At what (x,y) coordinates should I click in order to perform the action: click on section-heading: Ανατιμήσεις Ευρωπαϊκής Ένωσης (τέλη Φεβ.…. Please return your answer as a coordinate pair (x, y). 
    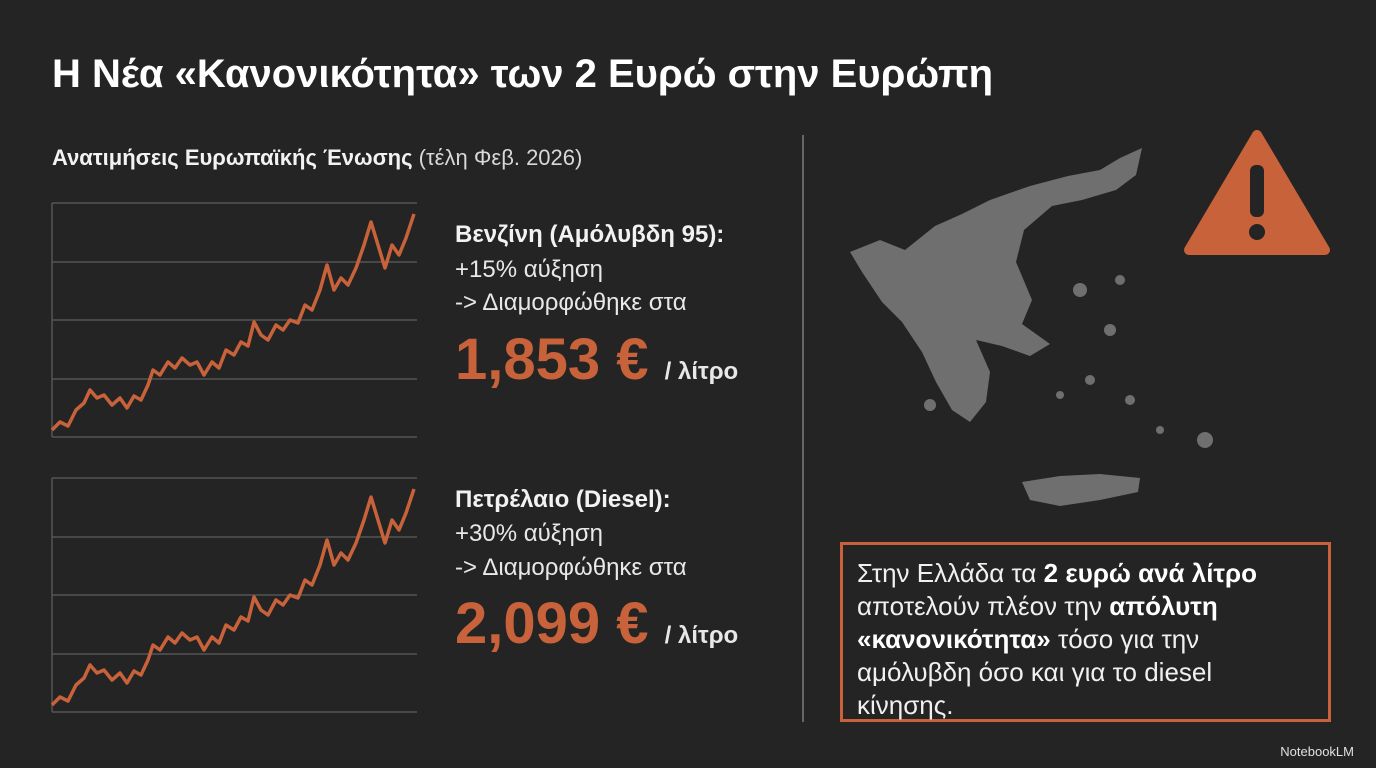
    Looking at the image, I should click on (317, 158).